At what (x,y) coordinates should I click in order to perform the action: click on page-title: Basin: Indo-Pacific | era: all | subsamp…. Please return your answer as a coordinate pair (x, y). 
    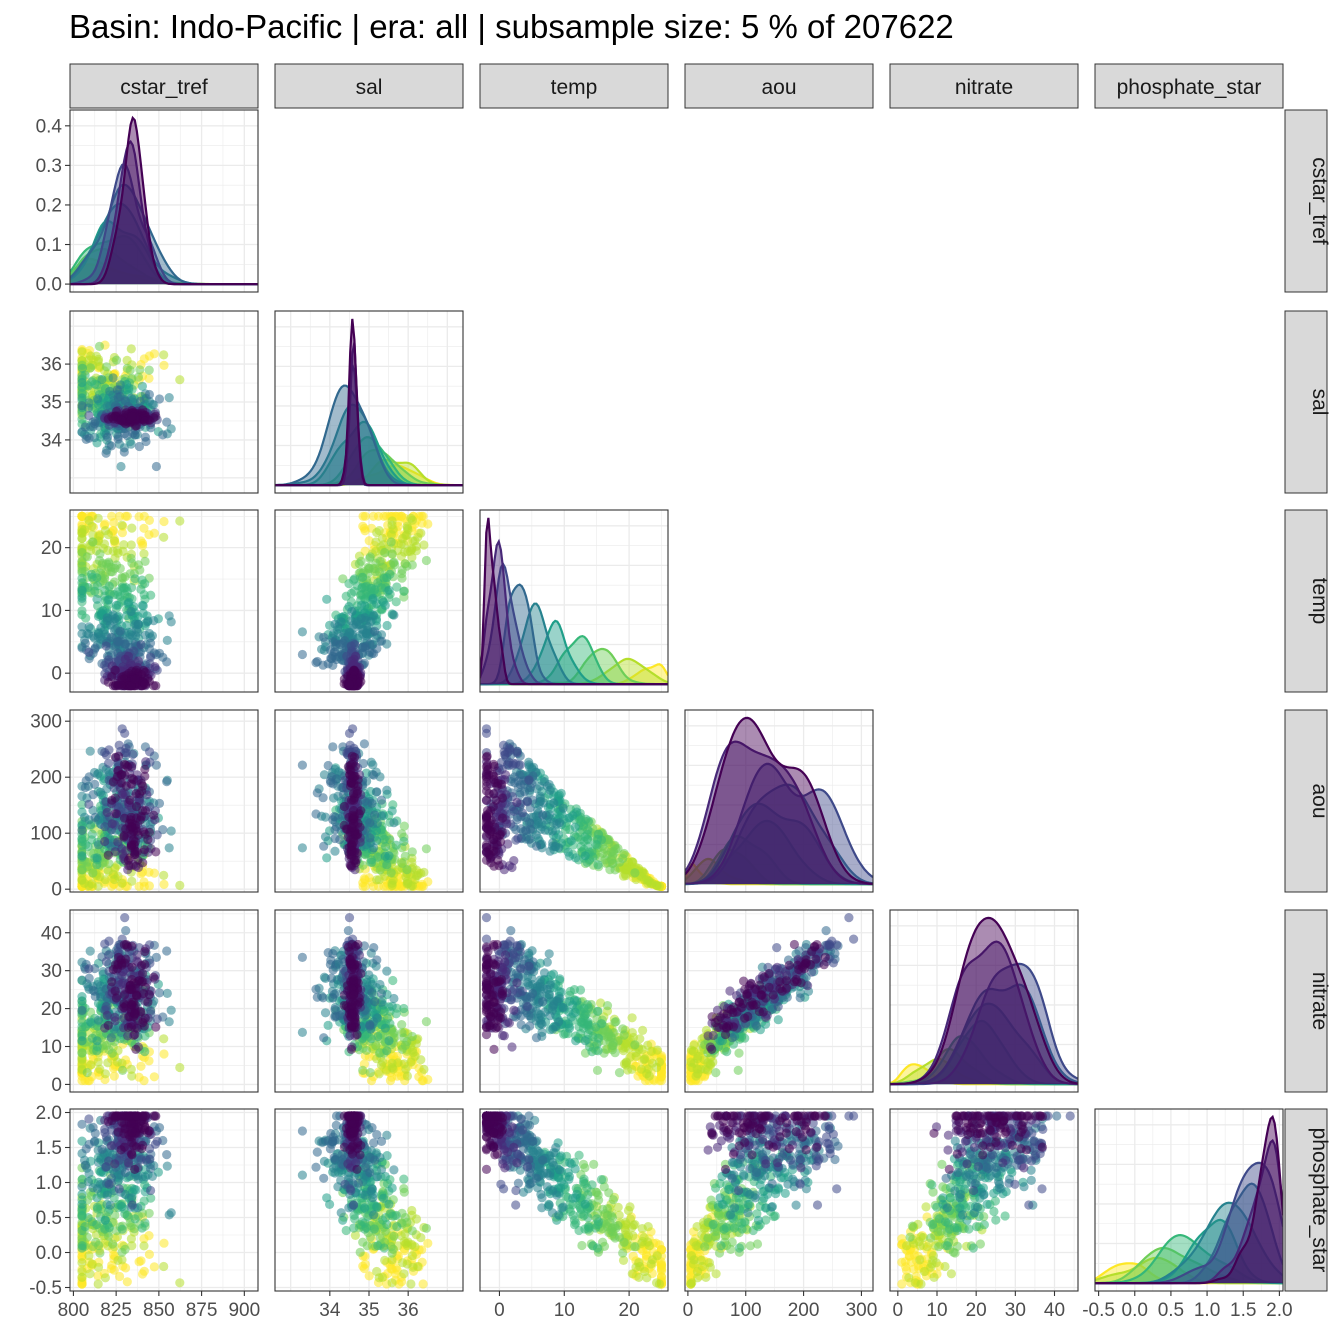
    Looking at the image, I should click on (511, 26).